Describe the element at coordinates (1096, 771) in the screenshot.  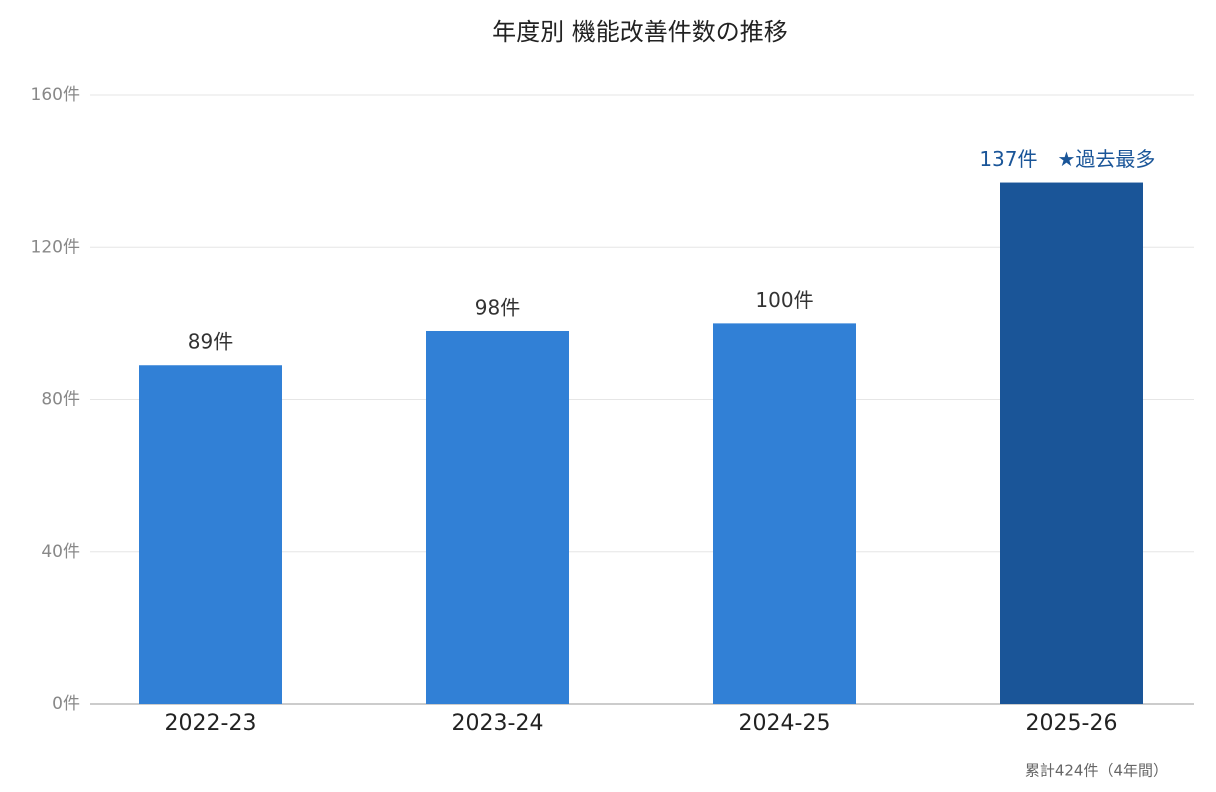
I see `footnote: 累計424件（4年間）` at that location.